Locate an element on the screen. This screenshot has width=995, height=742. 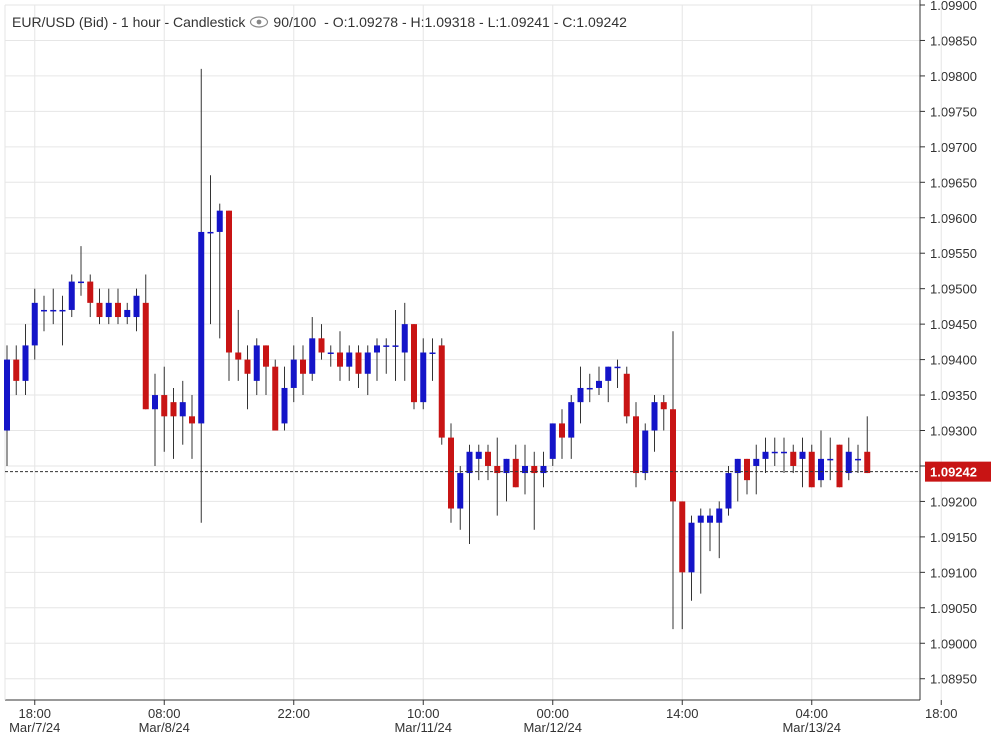
candle-body-down is located at coordinates (145, 356).